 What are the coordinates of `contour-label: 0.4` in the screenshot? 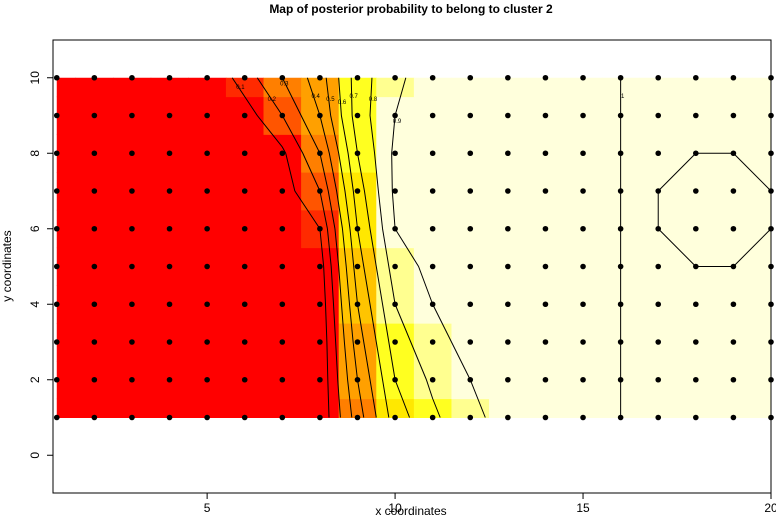 It's located at (315, 97).